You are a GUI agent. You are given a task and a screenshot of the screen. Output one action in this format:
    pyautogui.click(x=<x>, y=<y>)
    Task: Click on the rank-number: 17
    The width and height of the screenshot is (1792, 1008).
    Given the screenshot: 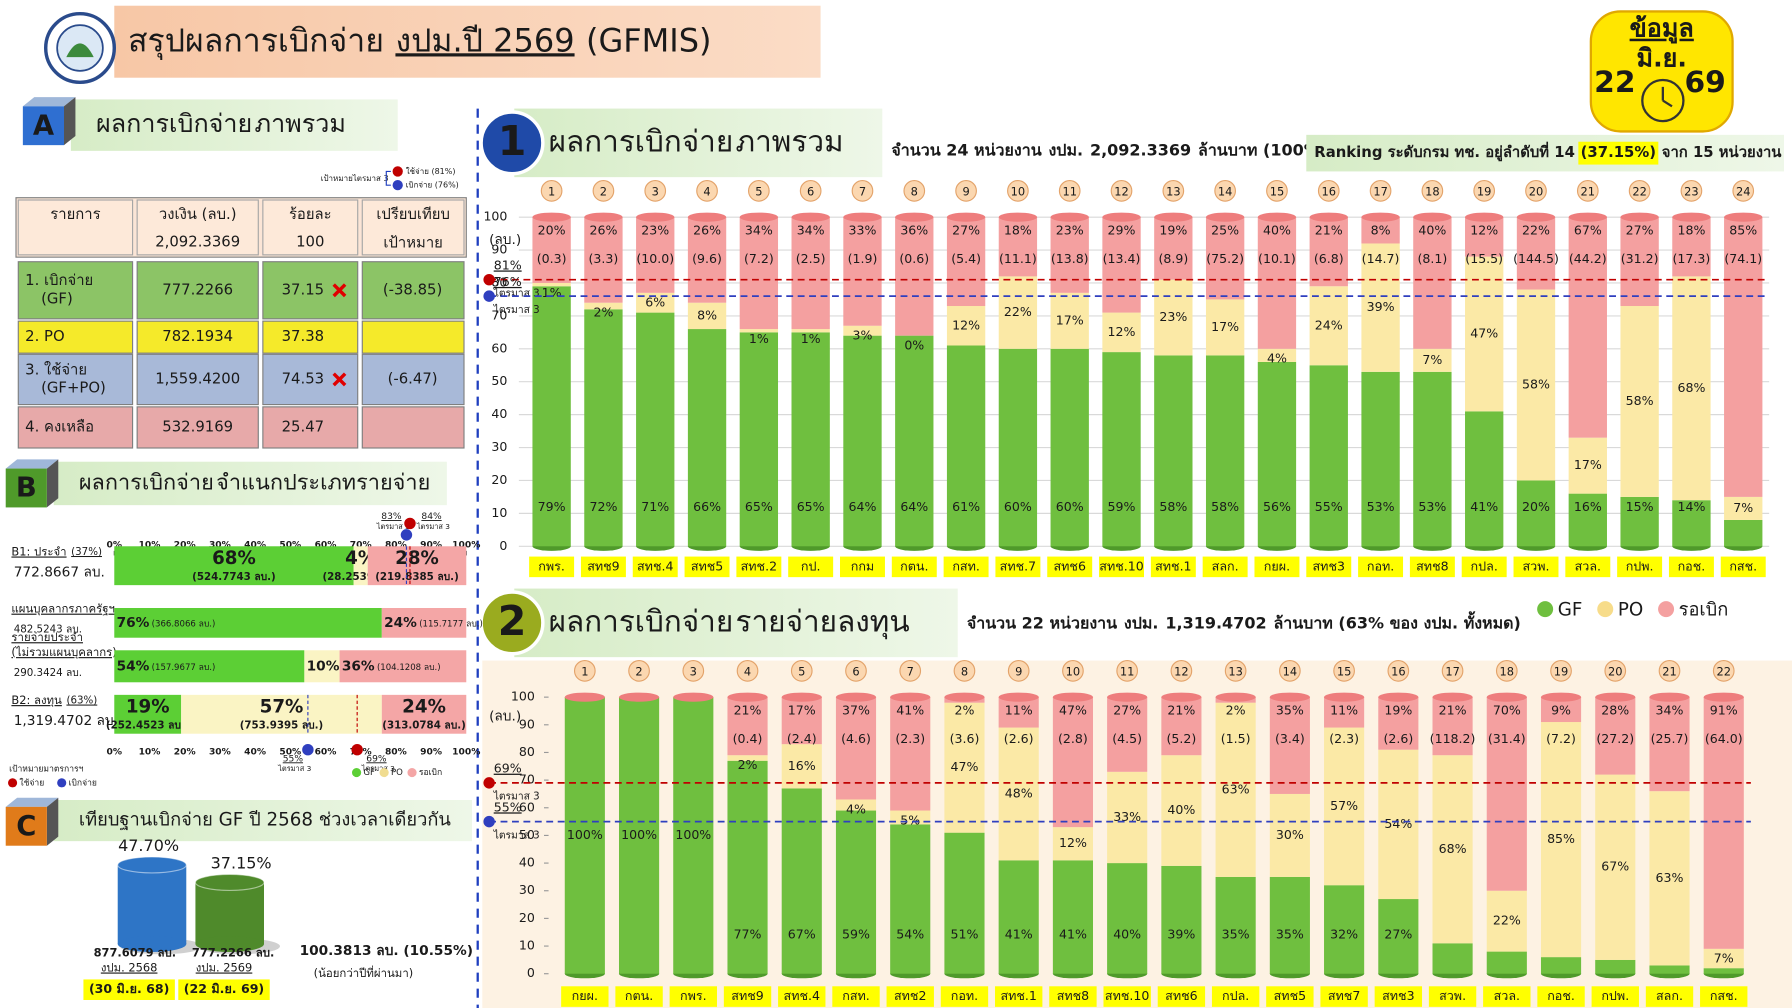 What is the action you would take?
    pyautogui.click(x=1452, y=671)
    